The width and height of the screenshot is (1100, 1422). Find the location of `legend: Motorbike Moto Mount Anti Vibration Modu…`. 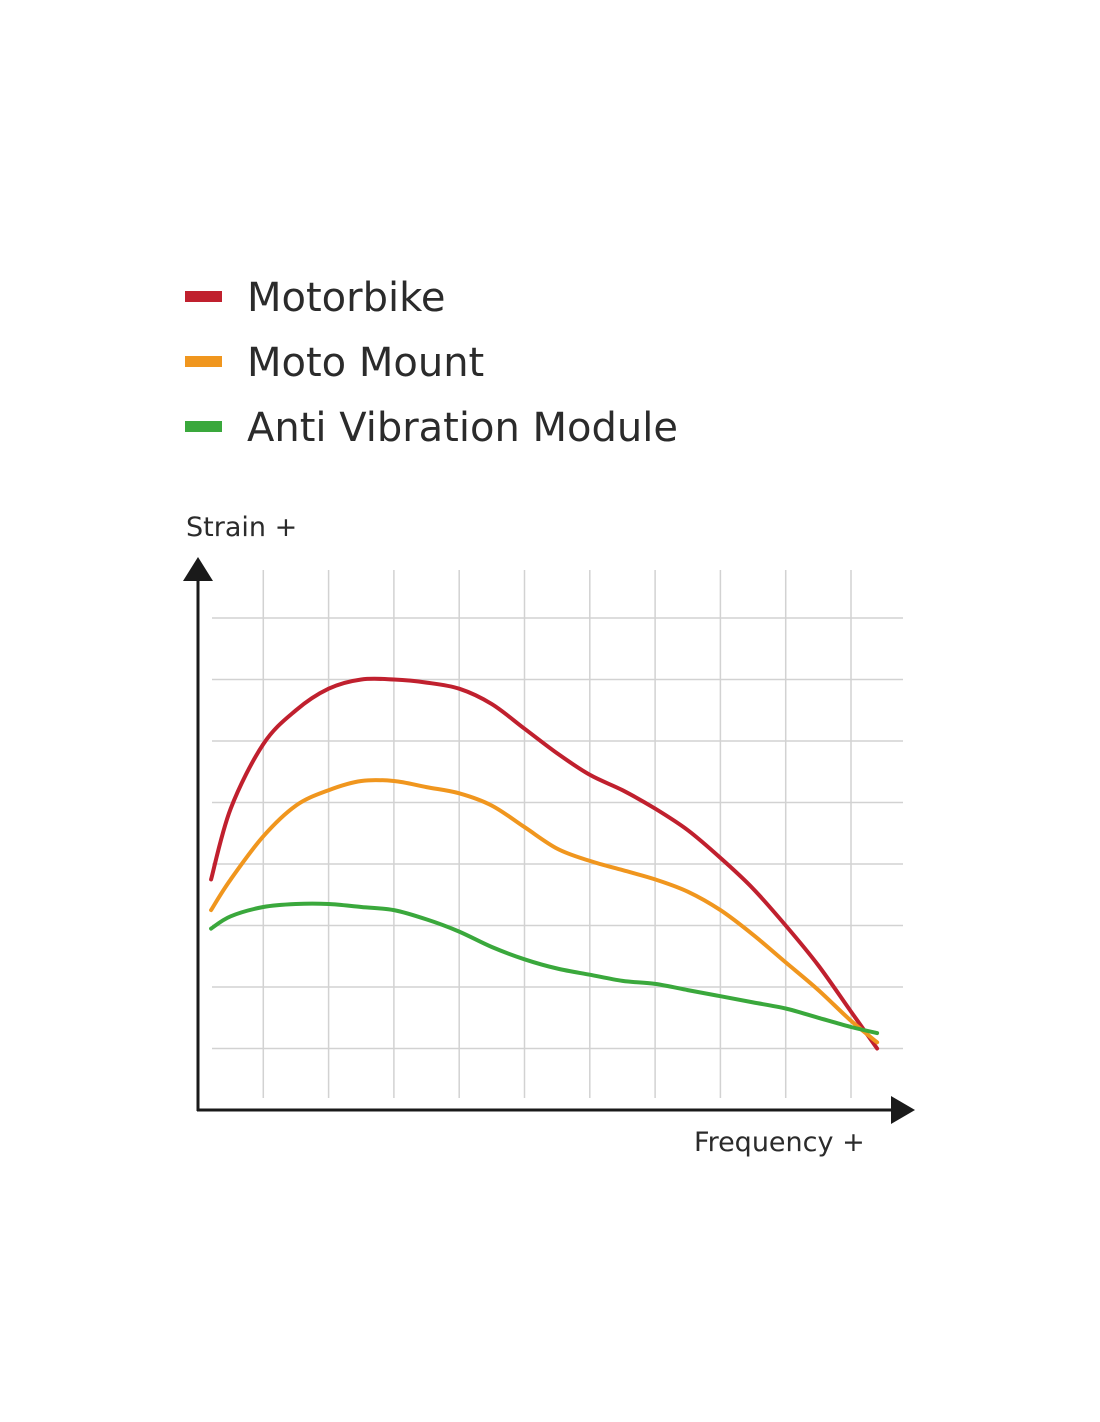

legend: Motorbike Moto Mount Anti Vibration Modu… is located at coordinates (431, 363).